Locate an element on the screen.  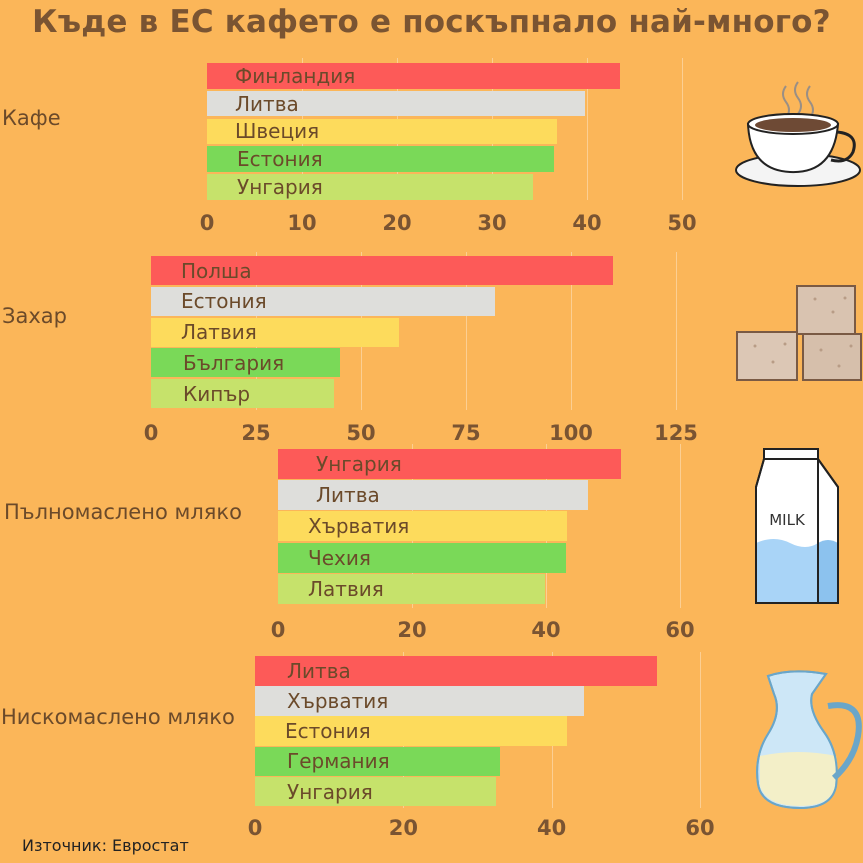
bar-label: Финландия is located at coordinates (295, 75).